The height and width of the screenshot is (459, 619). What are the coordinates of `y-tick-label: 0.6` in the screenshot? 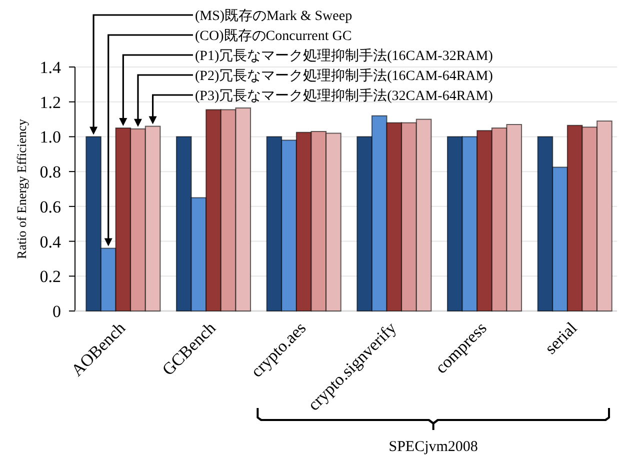 It's located at (50, 206).